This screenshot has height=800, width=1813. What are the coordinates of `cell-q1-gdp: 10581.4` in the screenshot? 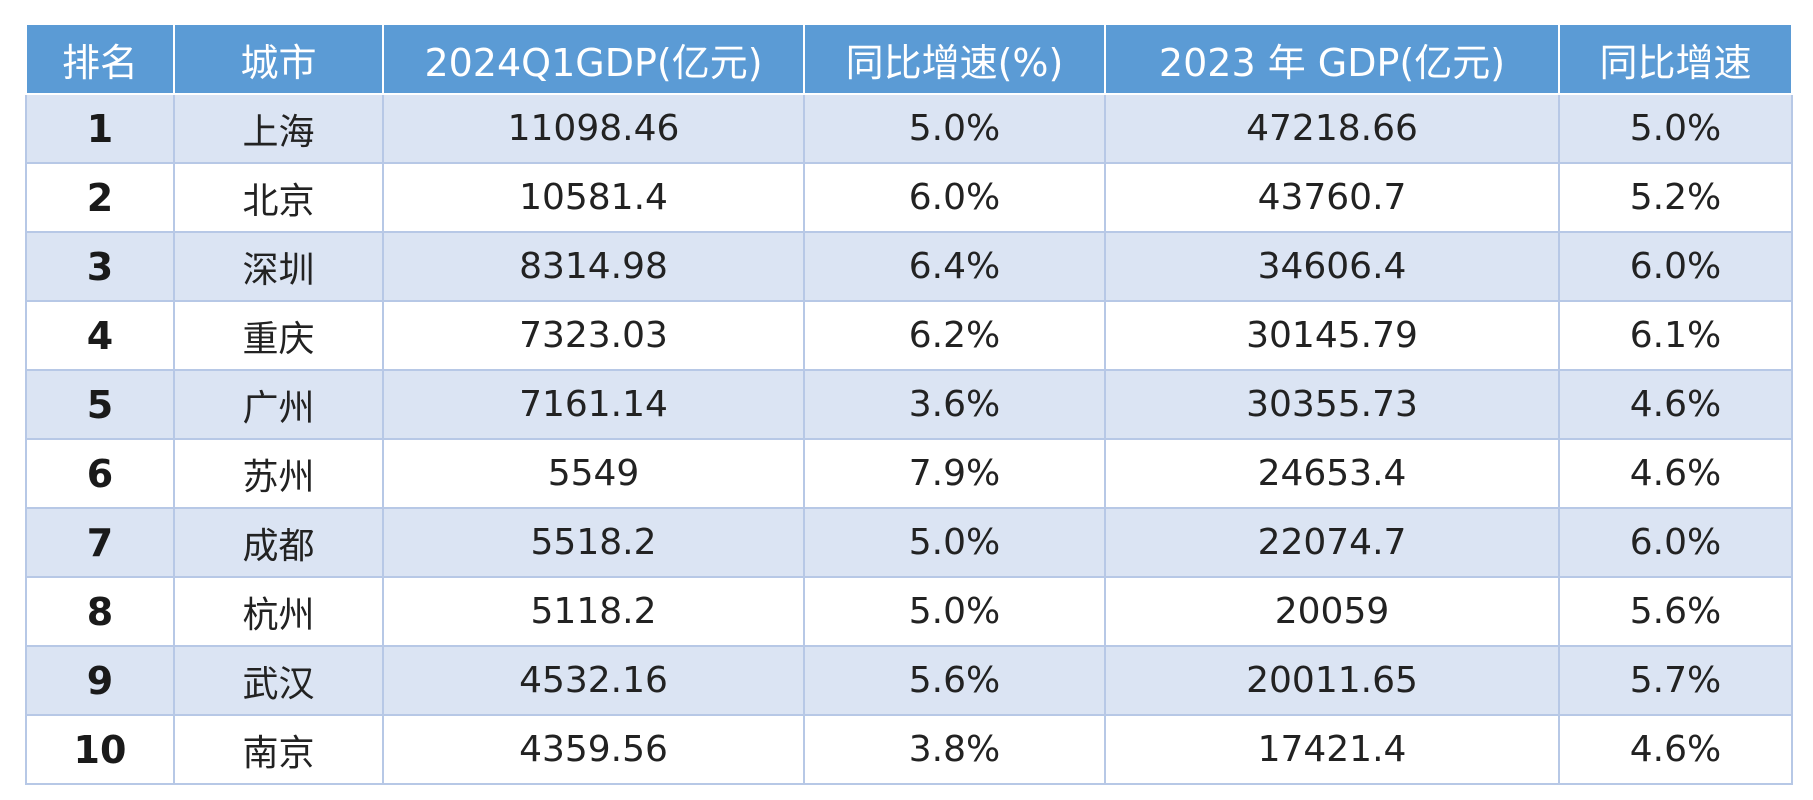 It's located at (593, 197).